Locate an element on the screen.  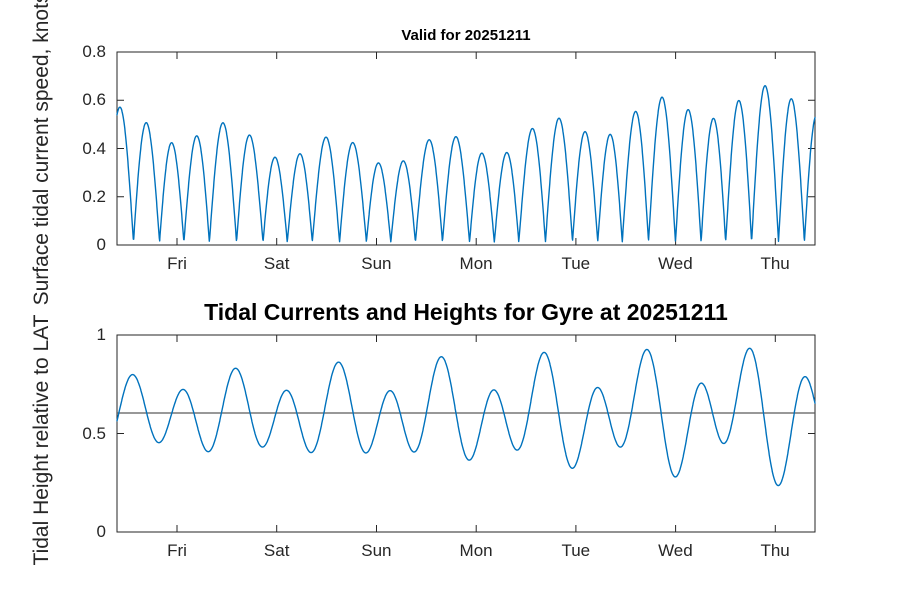
ytick-label: 0.4 is located at coordinates (94, 148).